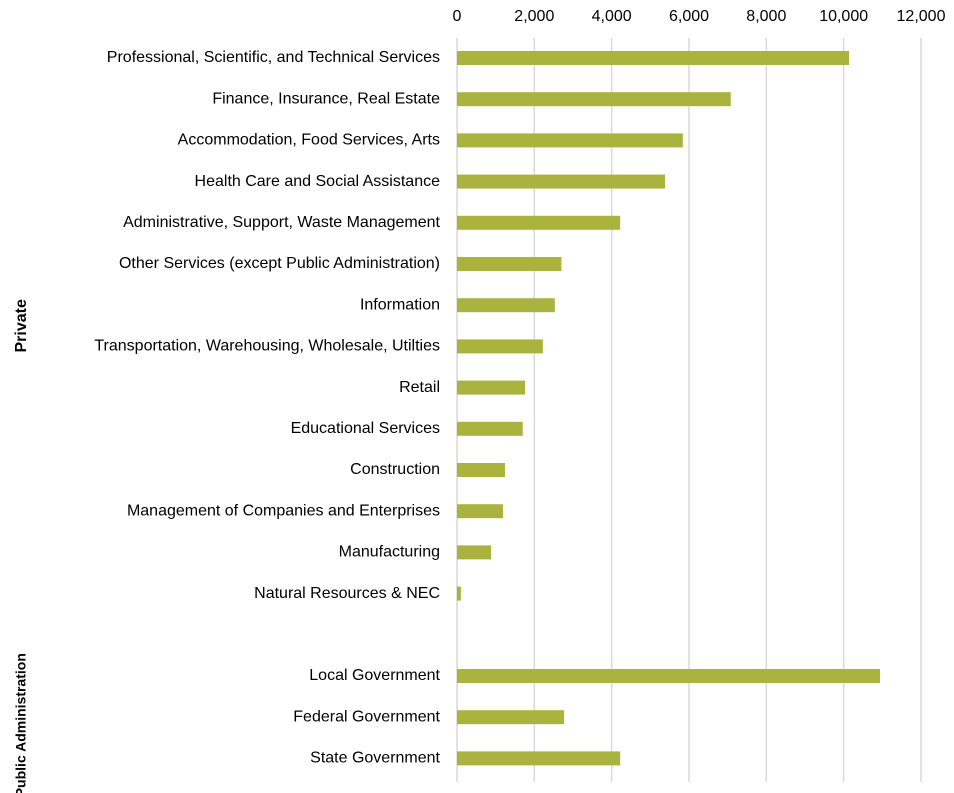 The image size is (954, 793). I want to click on y-tick-label: State Government, so click(375, 758).